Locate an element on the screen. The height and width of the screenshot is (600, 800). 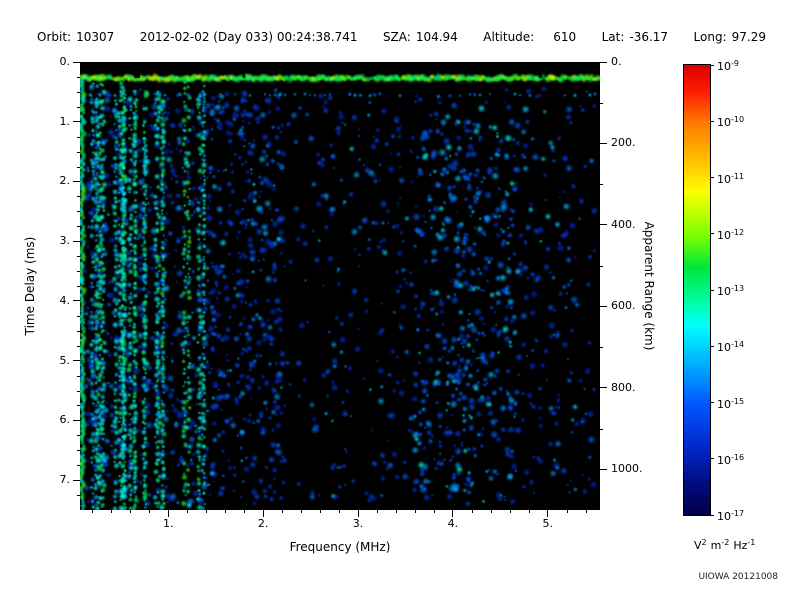
colorbar-tick-label: 10-13 is located at coordinates (731, 291).